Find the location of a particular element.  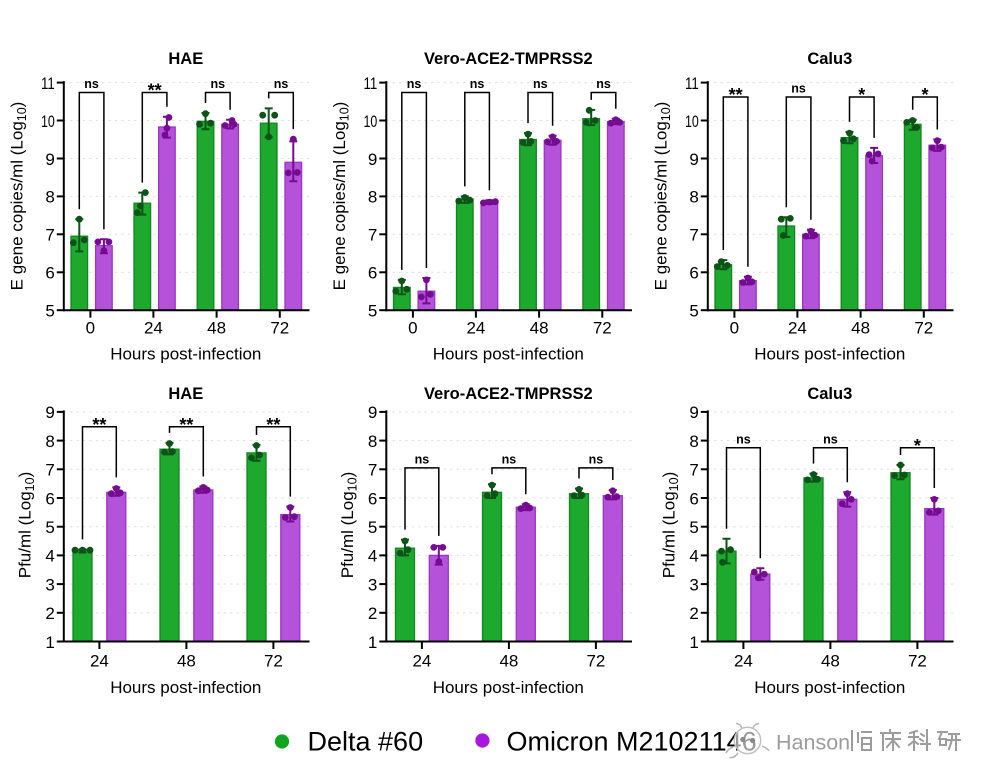

svg-text: Delta #60 is located at coordinates (366, 742).